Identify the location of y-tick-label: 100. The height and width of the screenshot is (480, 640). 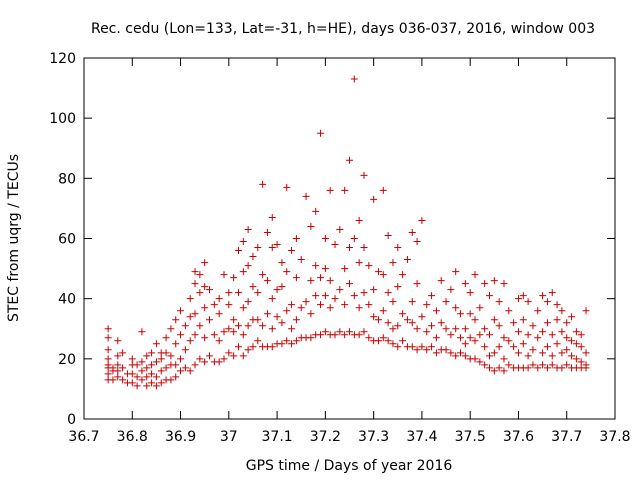
(62, 119).